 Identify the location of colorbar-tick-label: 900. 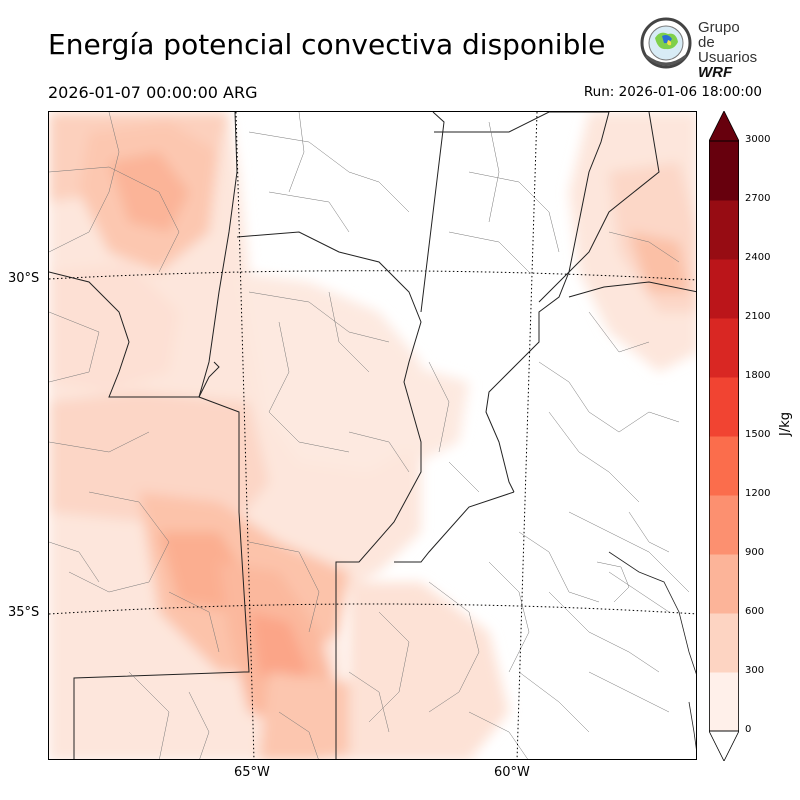
(755, 552).